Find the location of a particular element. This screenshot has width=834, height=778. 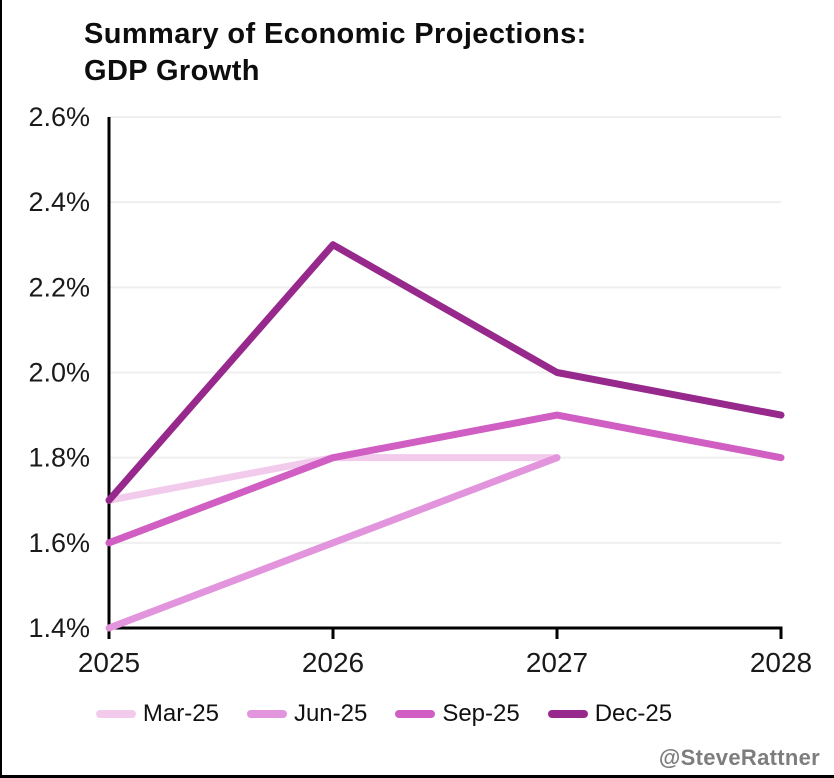

x-tick-label: 2025 is located at coordinates (109, 662).